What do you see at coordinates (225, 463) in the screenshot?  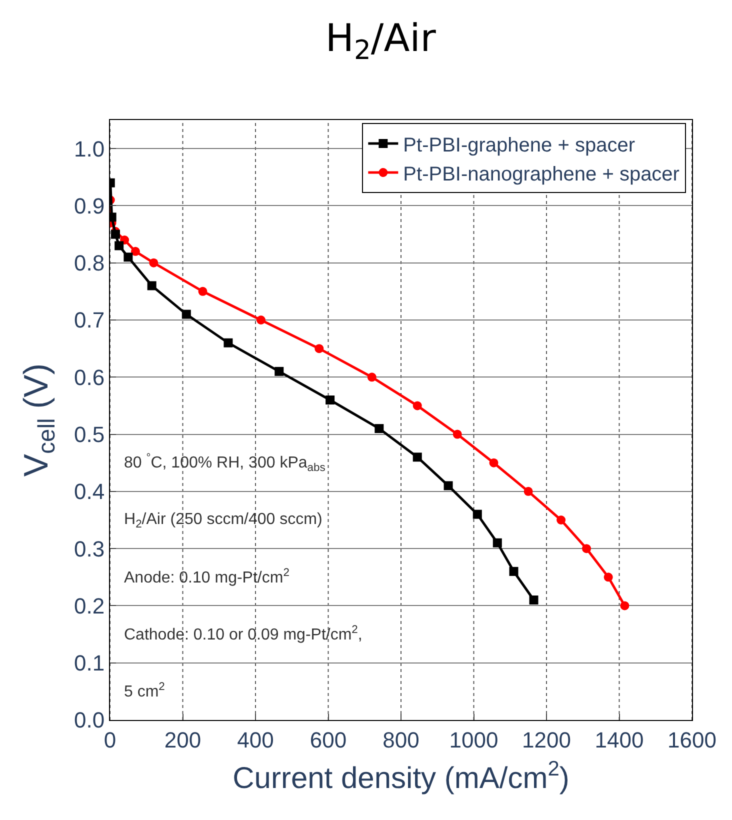 I see `annotation: 80 $^{°}$C, 100% RH, 300 kPa$_{abs}$` at bounding box center [225, 463].